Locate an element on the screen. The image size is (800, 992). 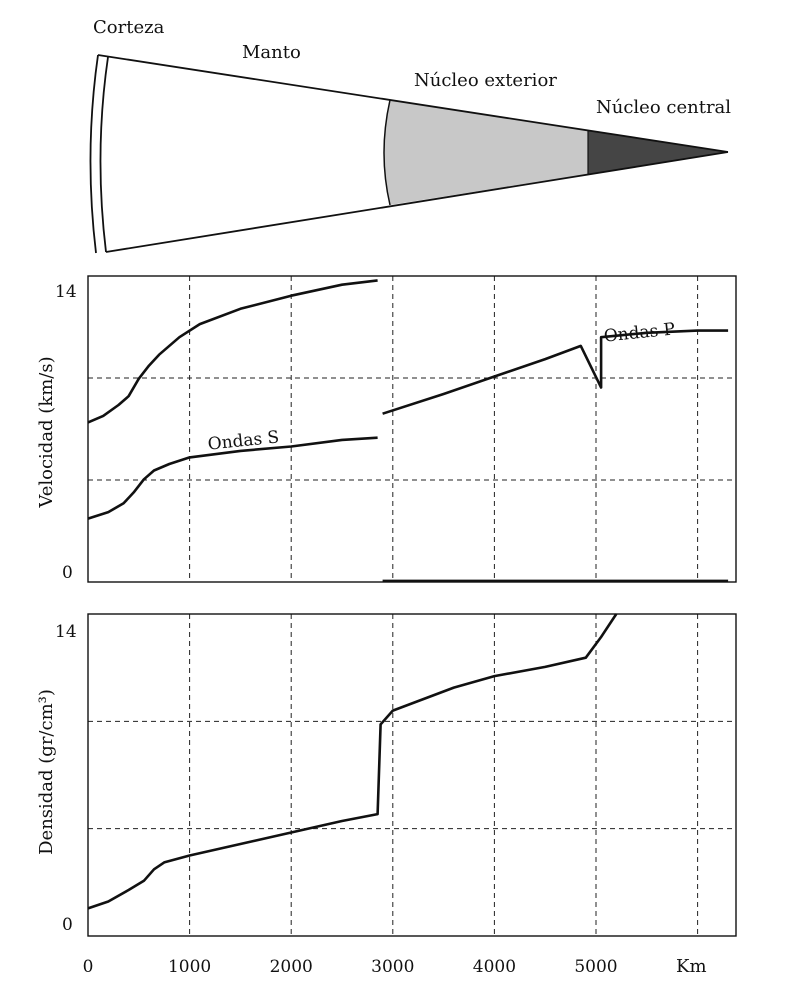
mantle-label: Manto is located at coordinates (271, 52).